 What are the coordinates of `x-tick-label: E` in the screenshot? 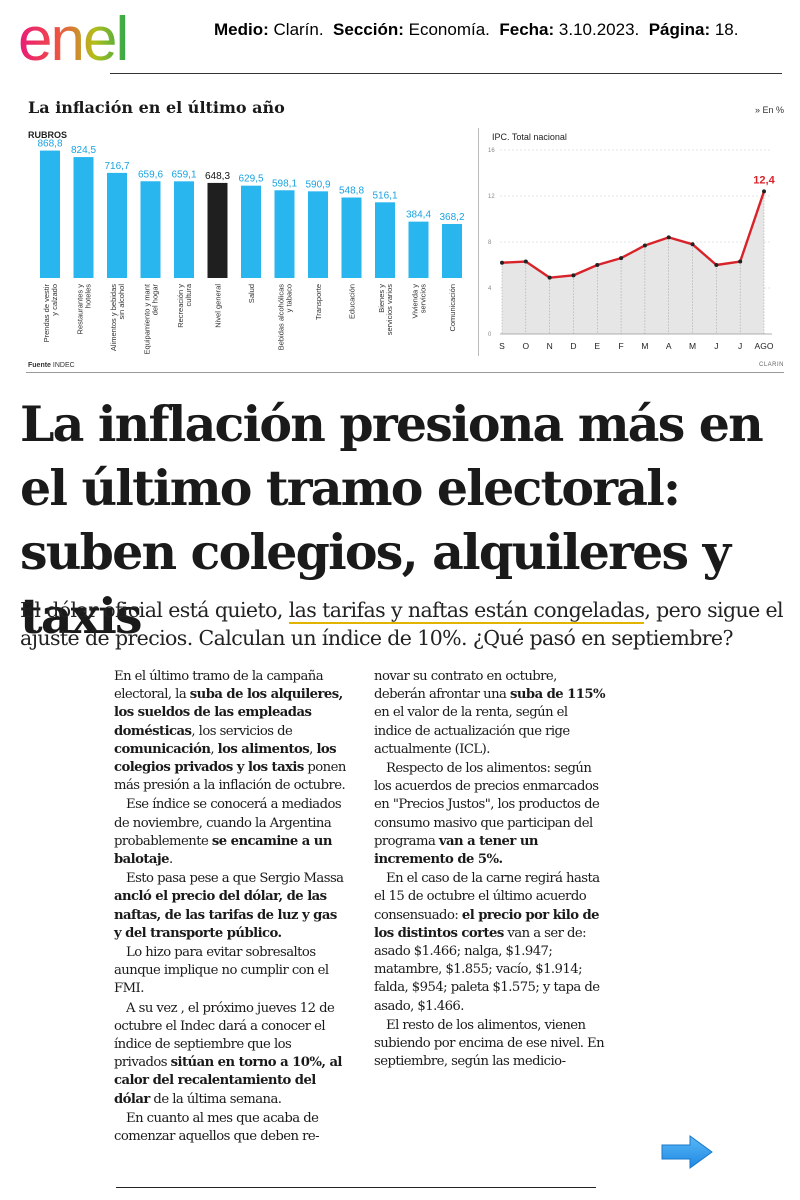 It's located at (597, 346).